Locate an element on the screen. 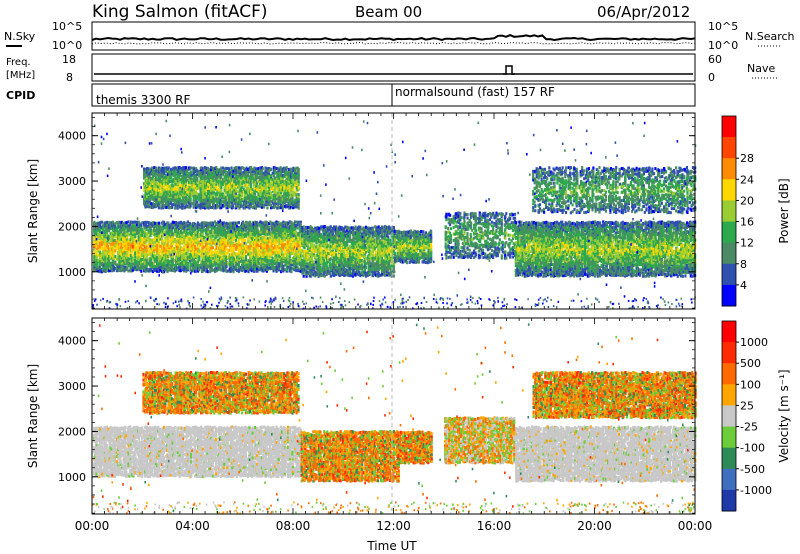 The image size is (800, 554). nsearch-tick-bottom: 10^0 is located at coordinates (723, 45).